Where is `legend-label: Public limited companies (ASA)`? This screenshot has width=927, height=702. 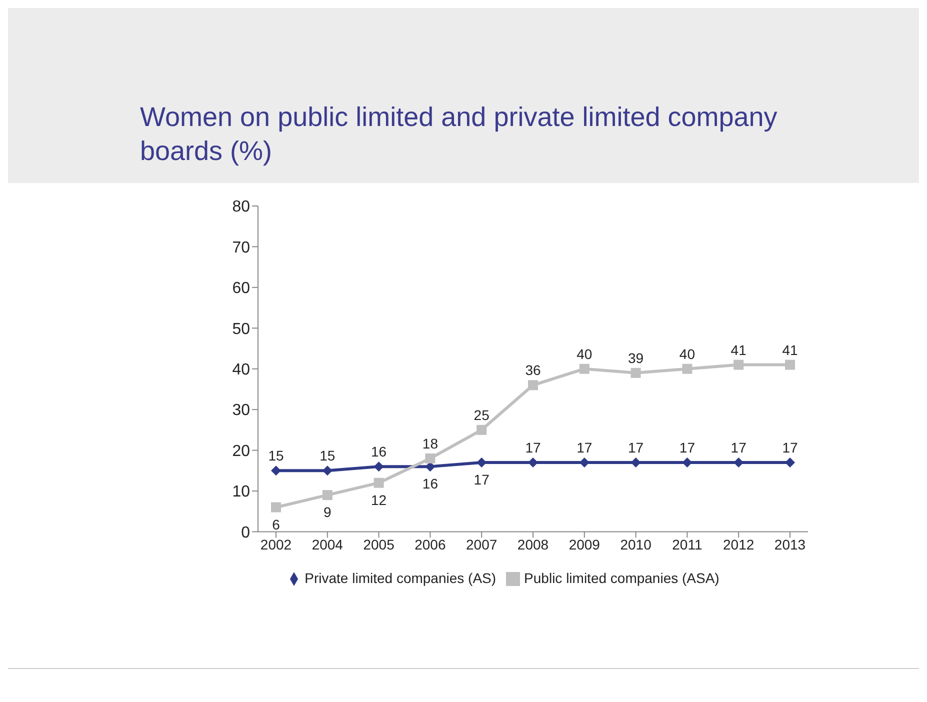
legend-label: Public limited companies (ASA) is located at coordinates (622, 578).